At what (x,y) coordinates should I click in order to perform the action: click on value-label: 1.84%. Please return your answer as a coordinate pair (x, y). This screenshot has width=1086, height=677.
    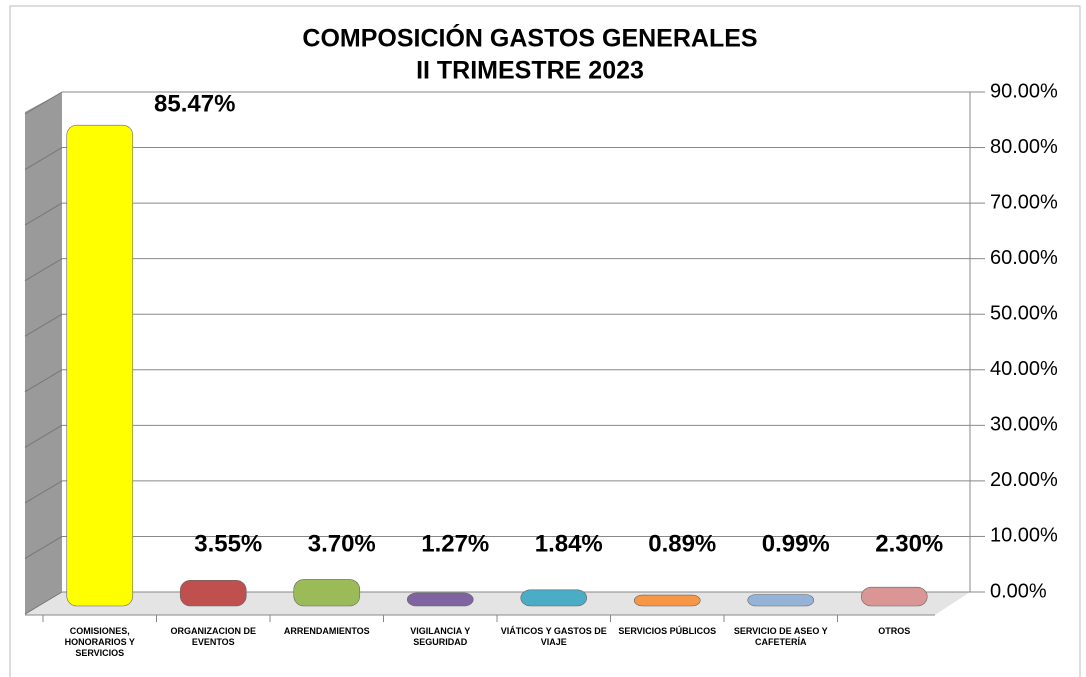
    Looking at the image, I should click on (569, 543).